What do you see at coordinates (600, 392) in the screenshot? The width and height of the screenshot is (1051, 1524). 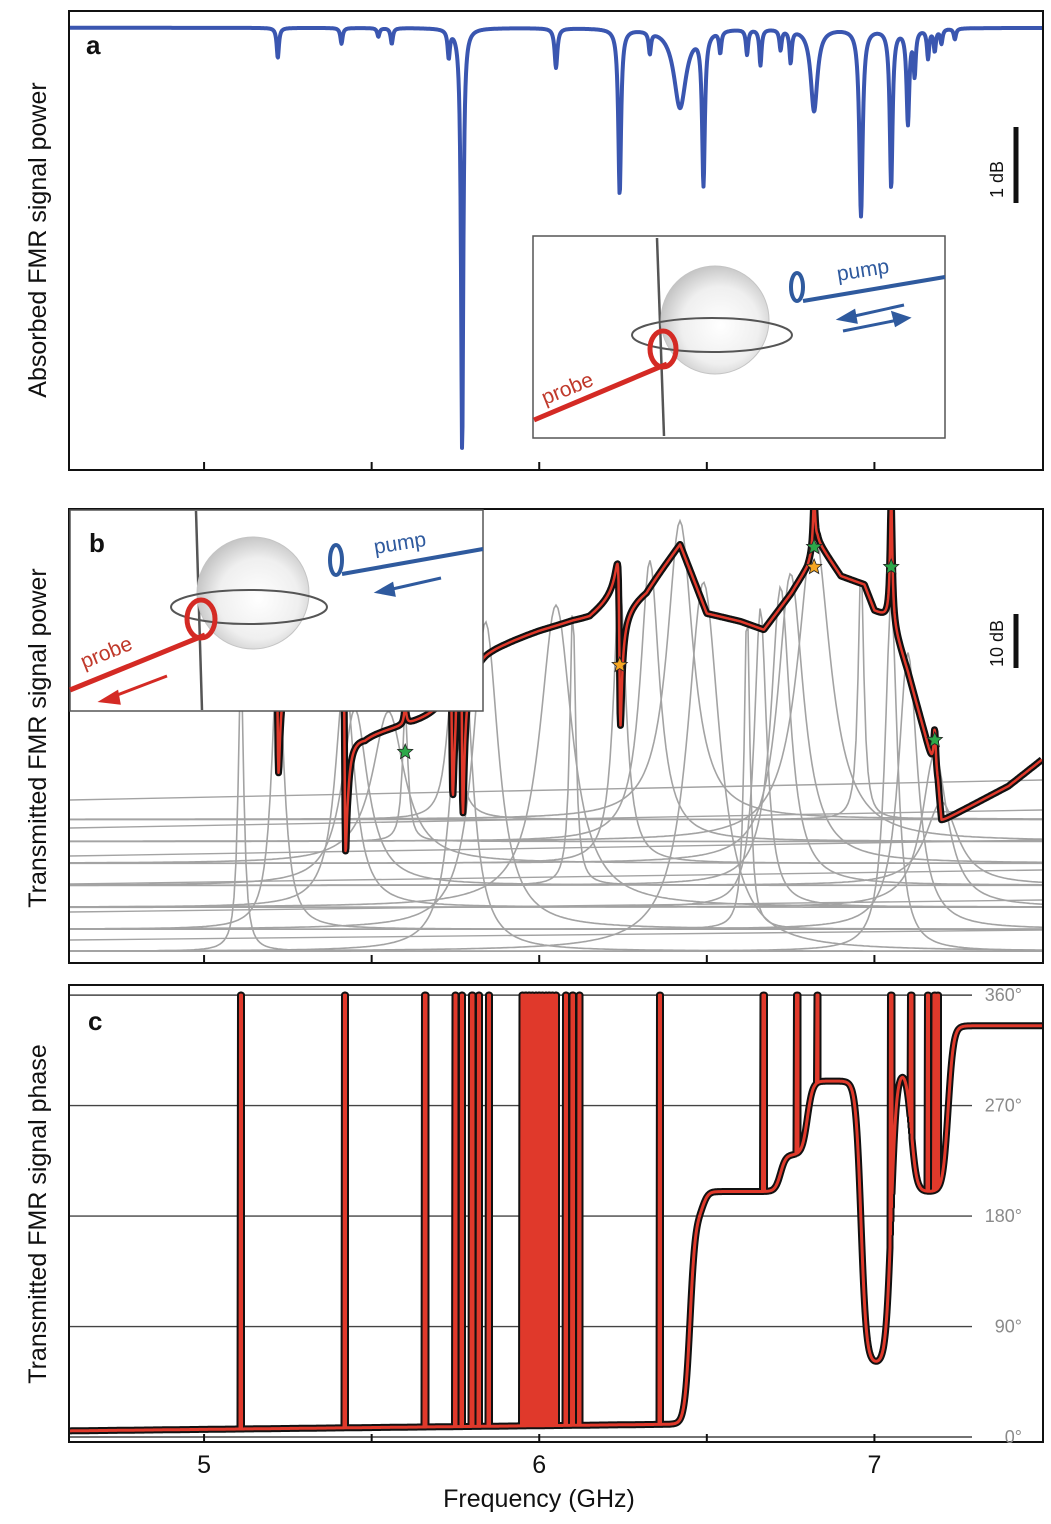 I see `inset-a-probe-line` at bounding box center [600, 392].